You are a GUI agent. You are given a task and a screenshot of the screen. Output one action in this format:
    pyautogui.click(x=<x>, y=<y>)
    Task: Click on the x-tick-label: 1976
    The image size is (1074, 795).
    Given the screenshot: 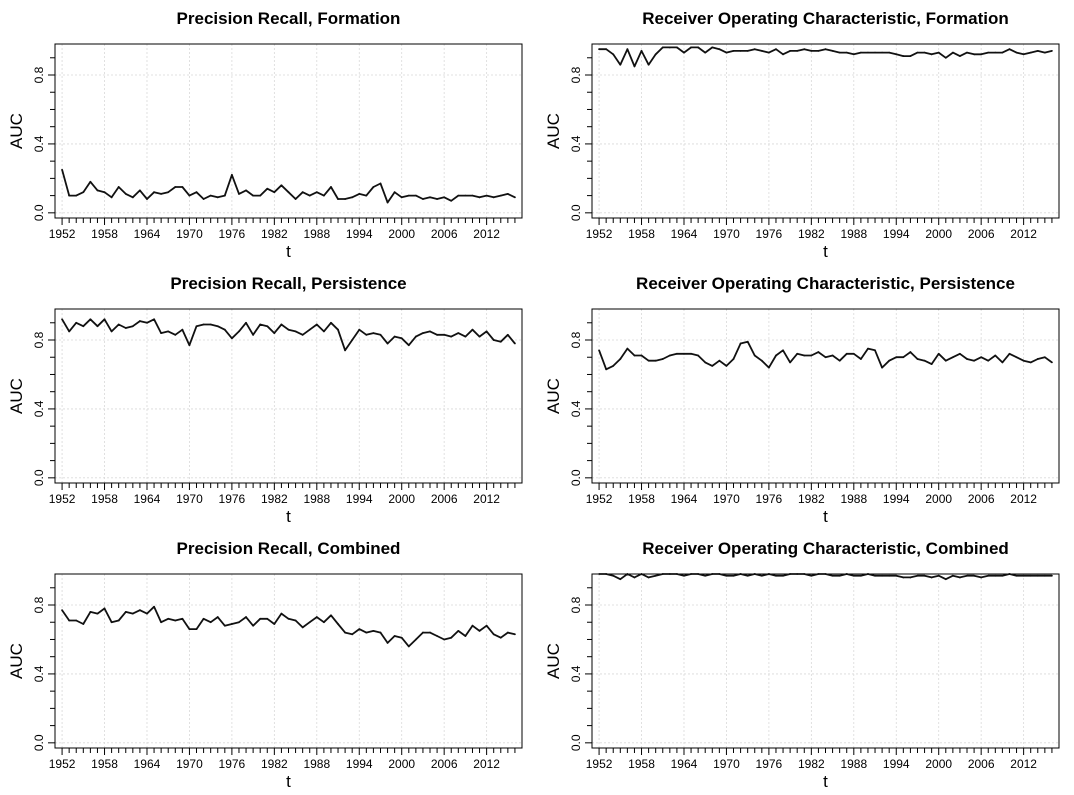 What is the action you would take?
    pyautogui.click(x=769, y=499)
    